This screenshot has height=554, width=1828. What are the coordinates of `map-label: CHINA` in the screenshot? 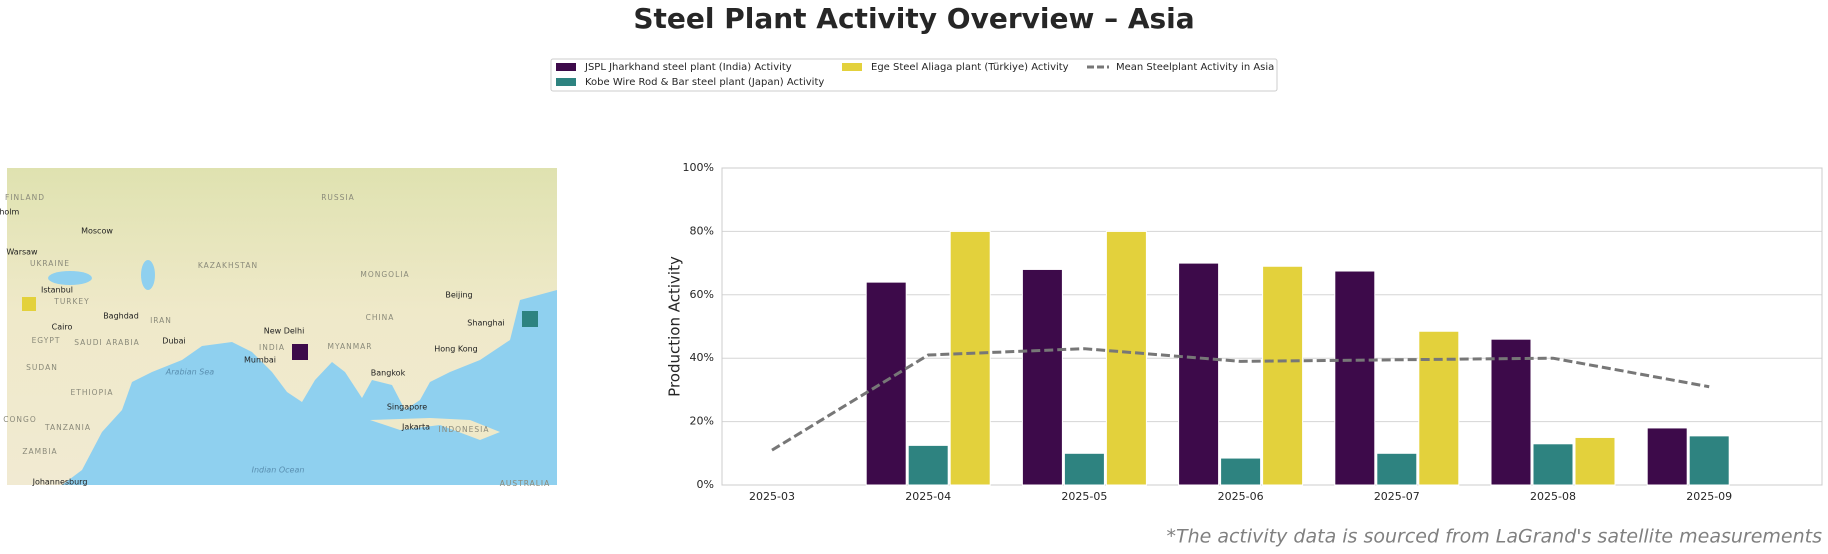 It's located at (380, 317).